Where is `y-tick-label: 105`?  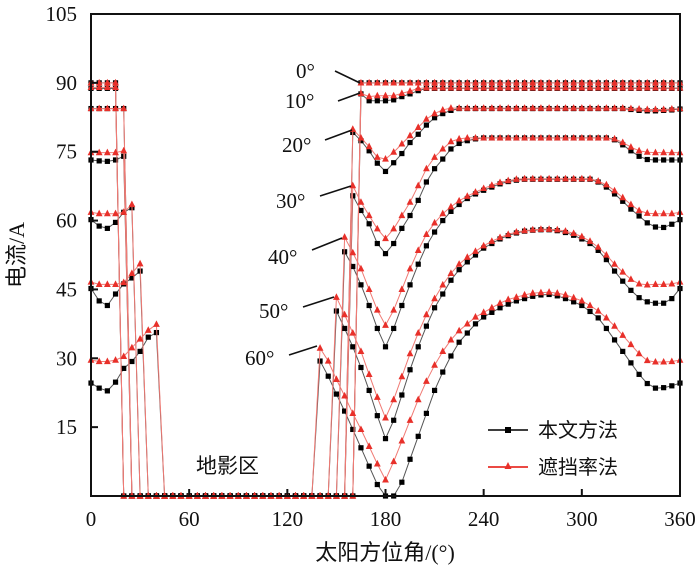 y-tick-label: 105 is located at coordinates (62, 14).